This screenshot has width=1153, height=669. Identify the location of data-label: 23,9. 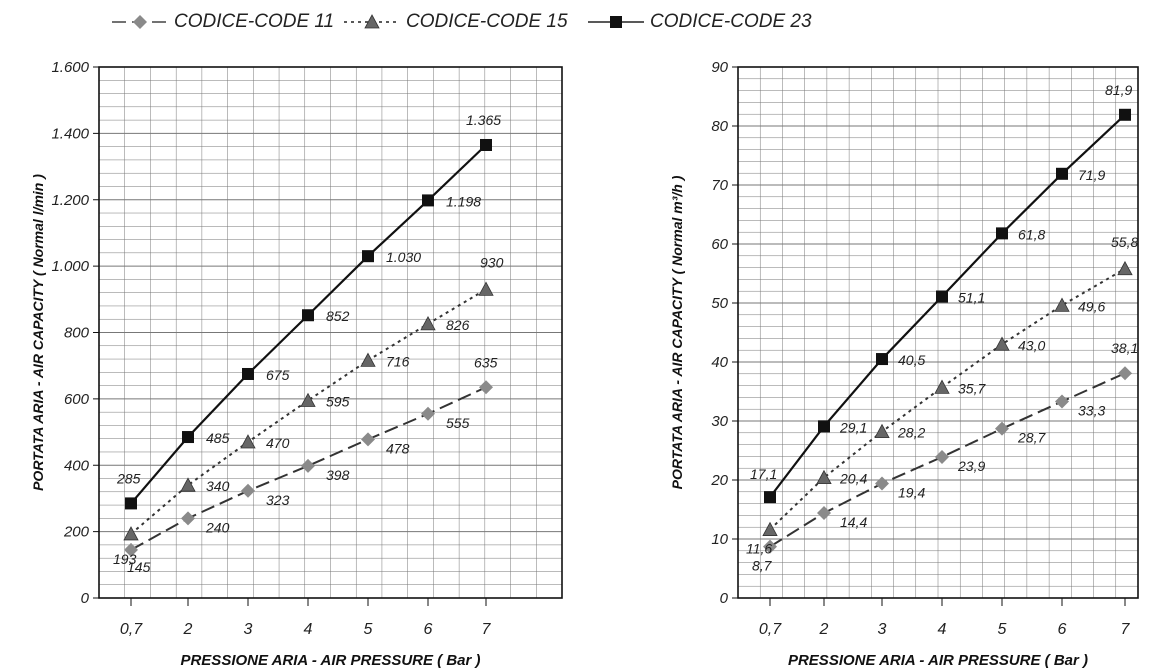
(971, 466).